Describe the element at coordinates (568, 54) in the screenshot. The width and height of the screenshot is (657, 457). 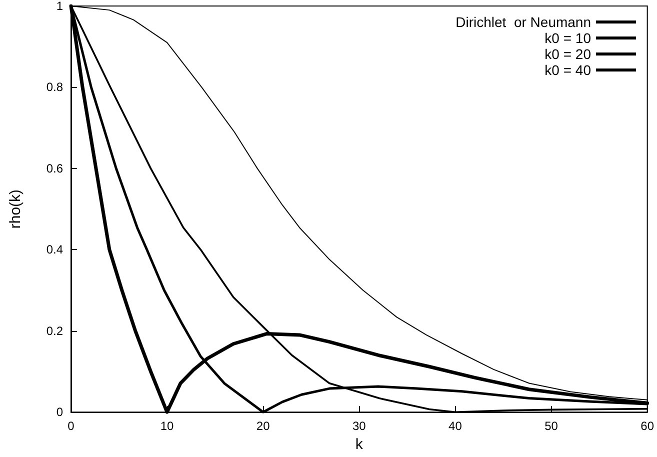
I see `legend-label: k0 = 20` at that location.